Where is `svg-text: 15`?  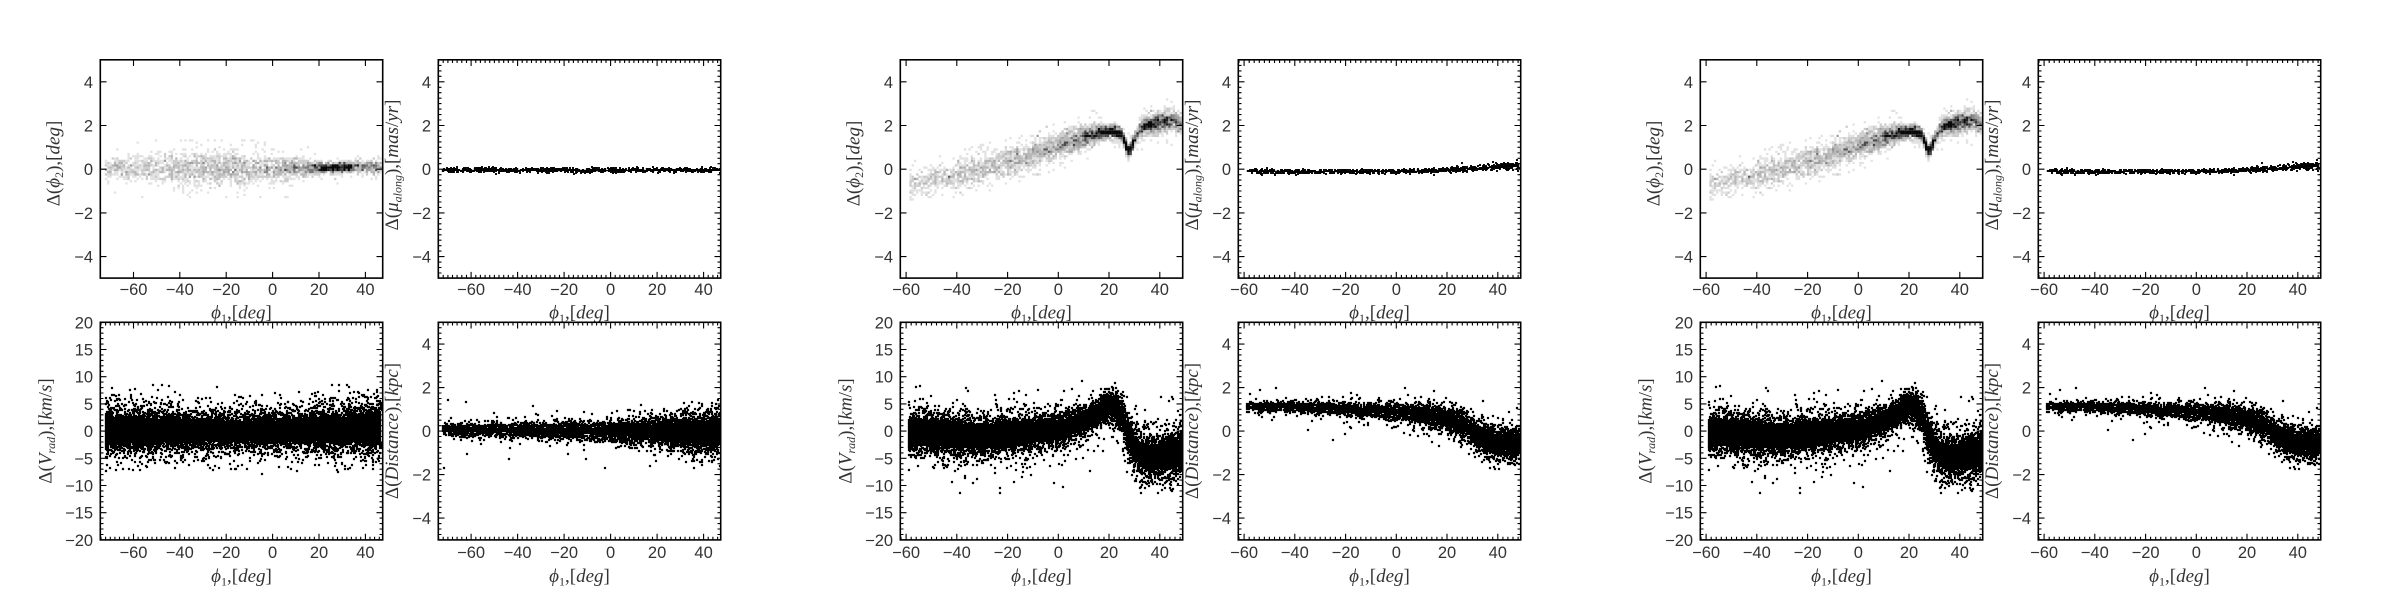
svg-text: 15 is located at coordinates (884, 351).